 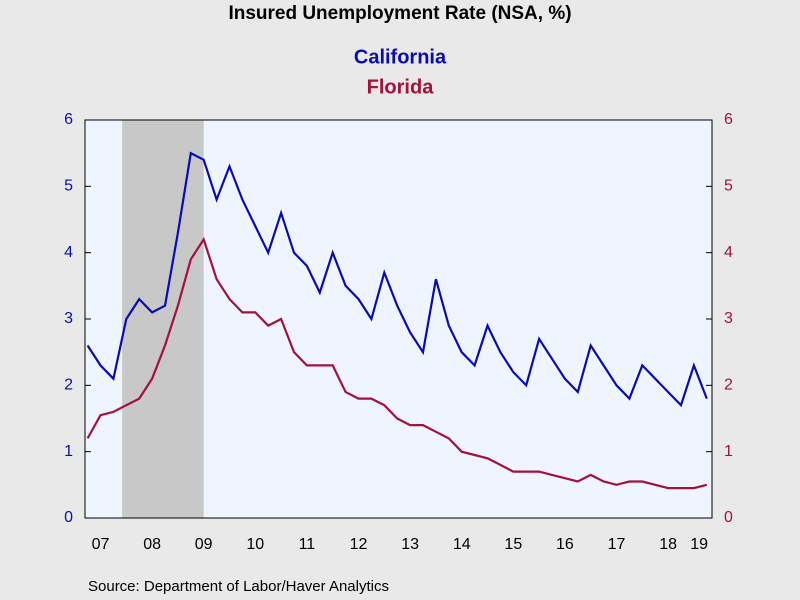 What do you see at coordinates (68, 517) in the screenshot?
I see `y-tick-label: 0` at bounding box center [68, 517].